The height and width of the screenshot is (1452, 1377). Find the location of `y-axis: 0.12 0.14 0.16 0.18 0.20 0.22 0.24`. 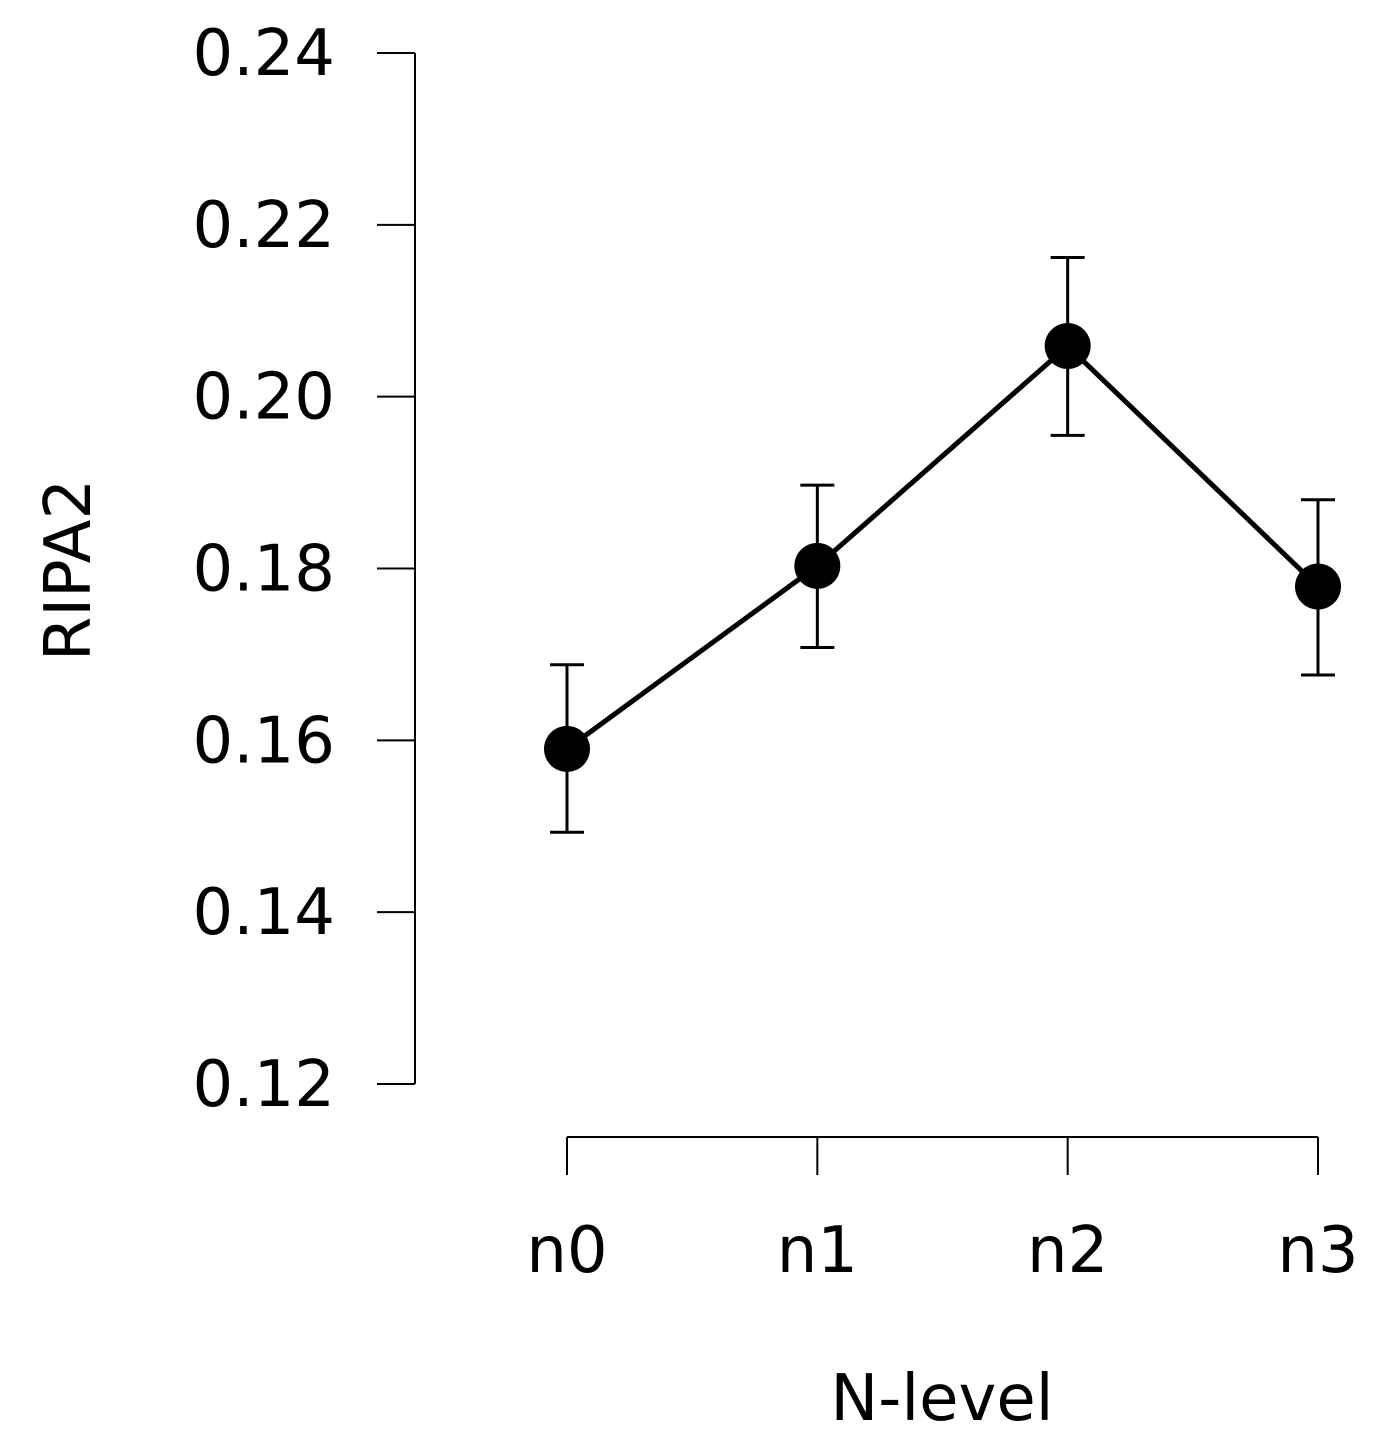

y-axis: 0.12 0.14 0.16 0.18 0.20 0.22 0.24 is located at coordinates (304, 569).